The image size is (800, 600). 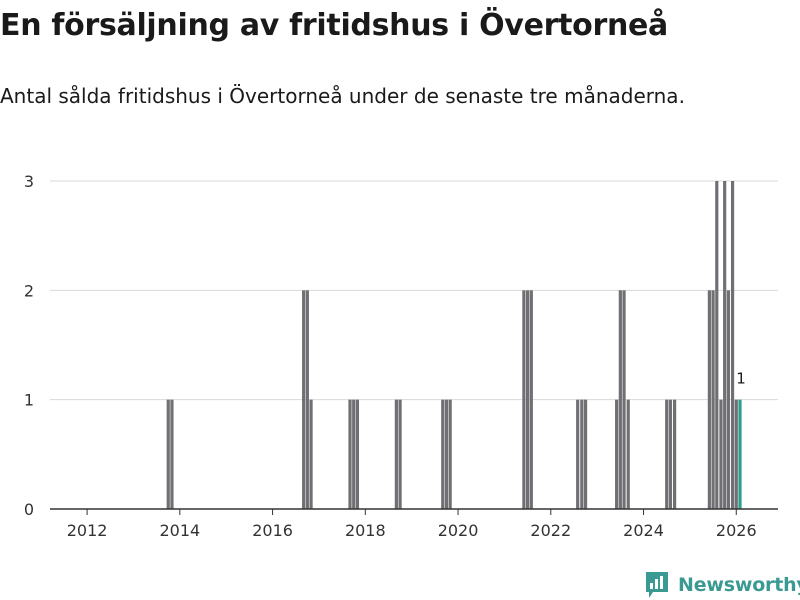 I want to click on x-tick-label: 2012, so click(x=87, y=530).